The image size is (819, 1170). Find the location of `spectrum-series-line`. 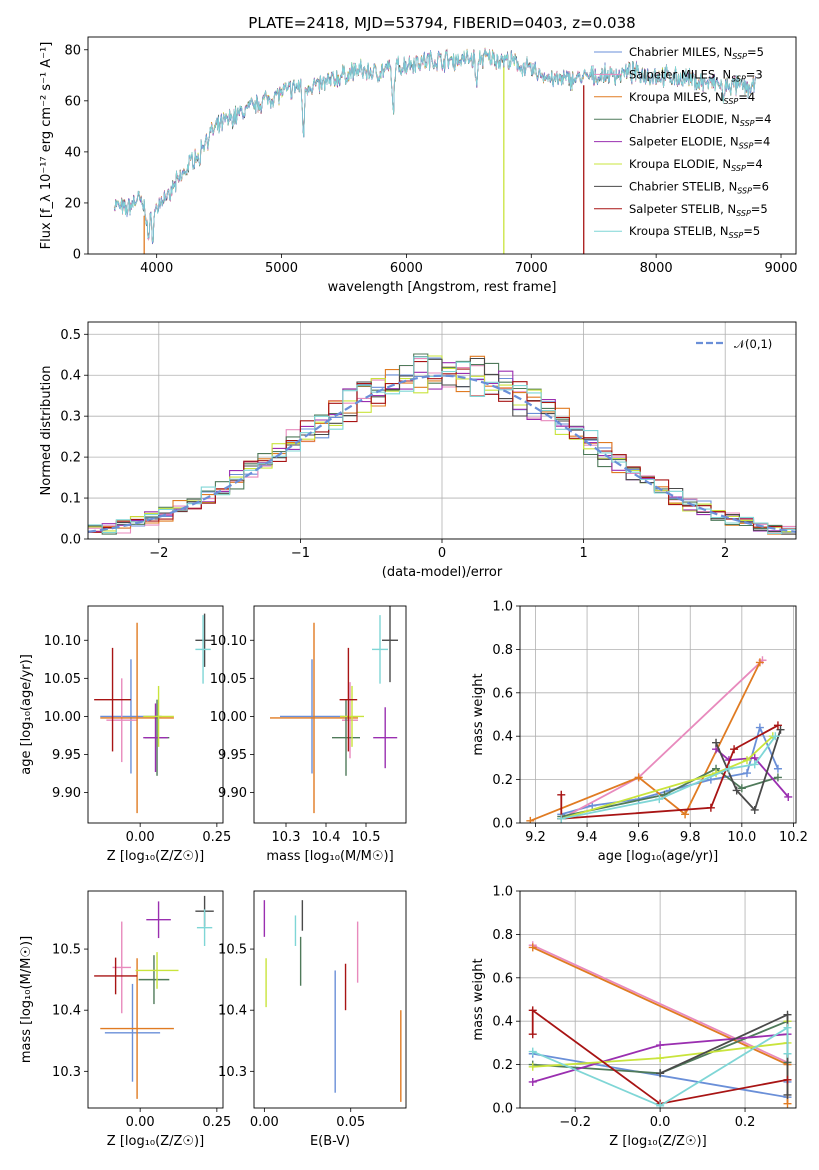

spectrum-series-line is located at coordinates (434, 146).